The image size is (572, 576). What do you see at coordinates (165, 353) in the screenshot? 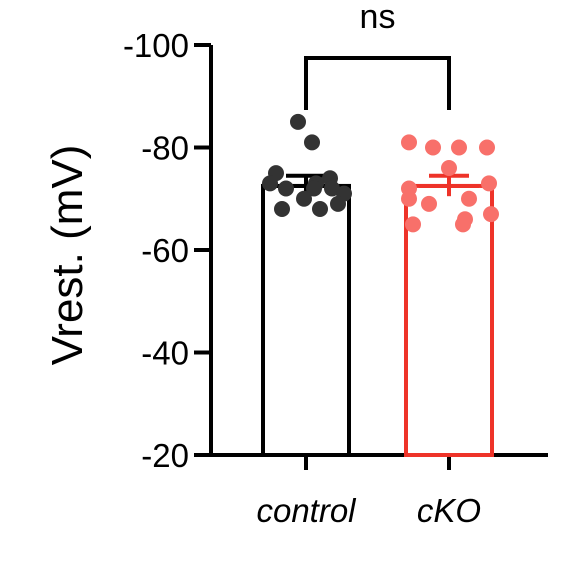
I see `y-tick-label: -40` at bounding box center [165, 353].